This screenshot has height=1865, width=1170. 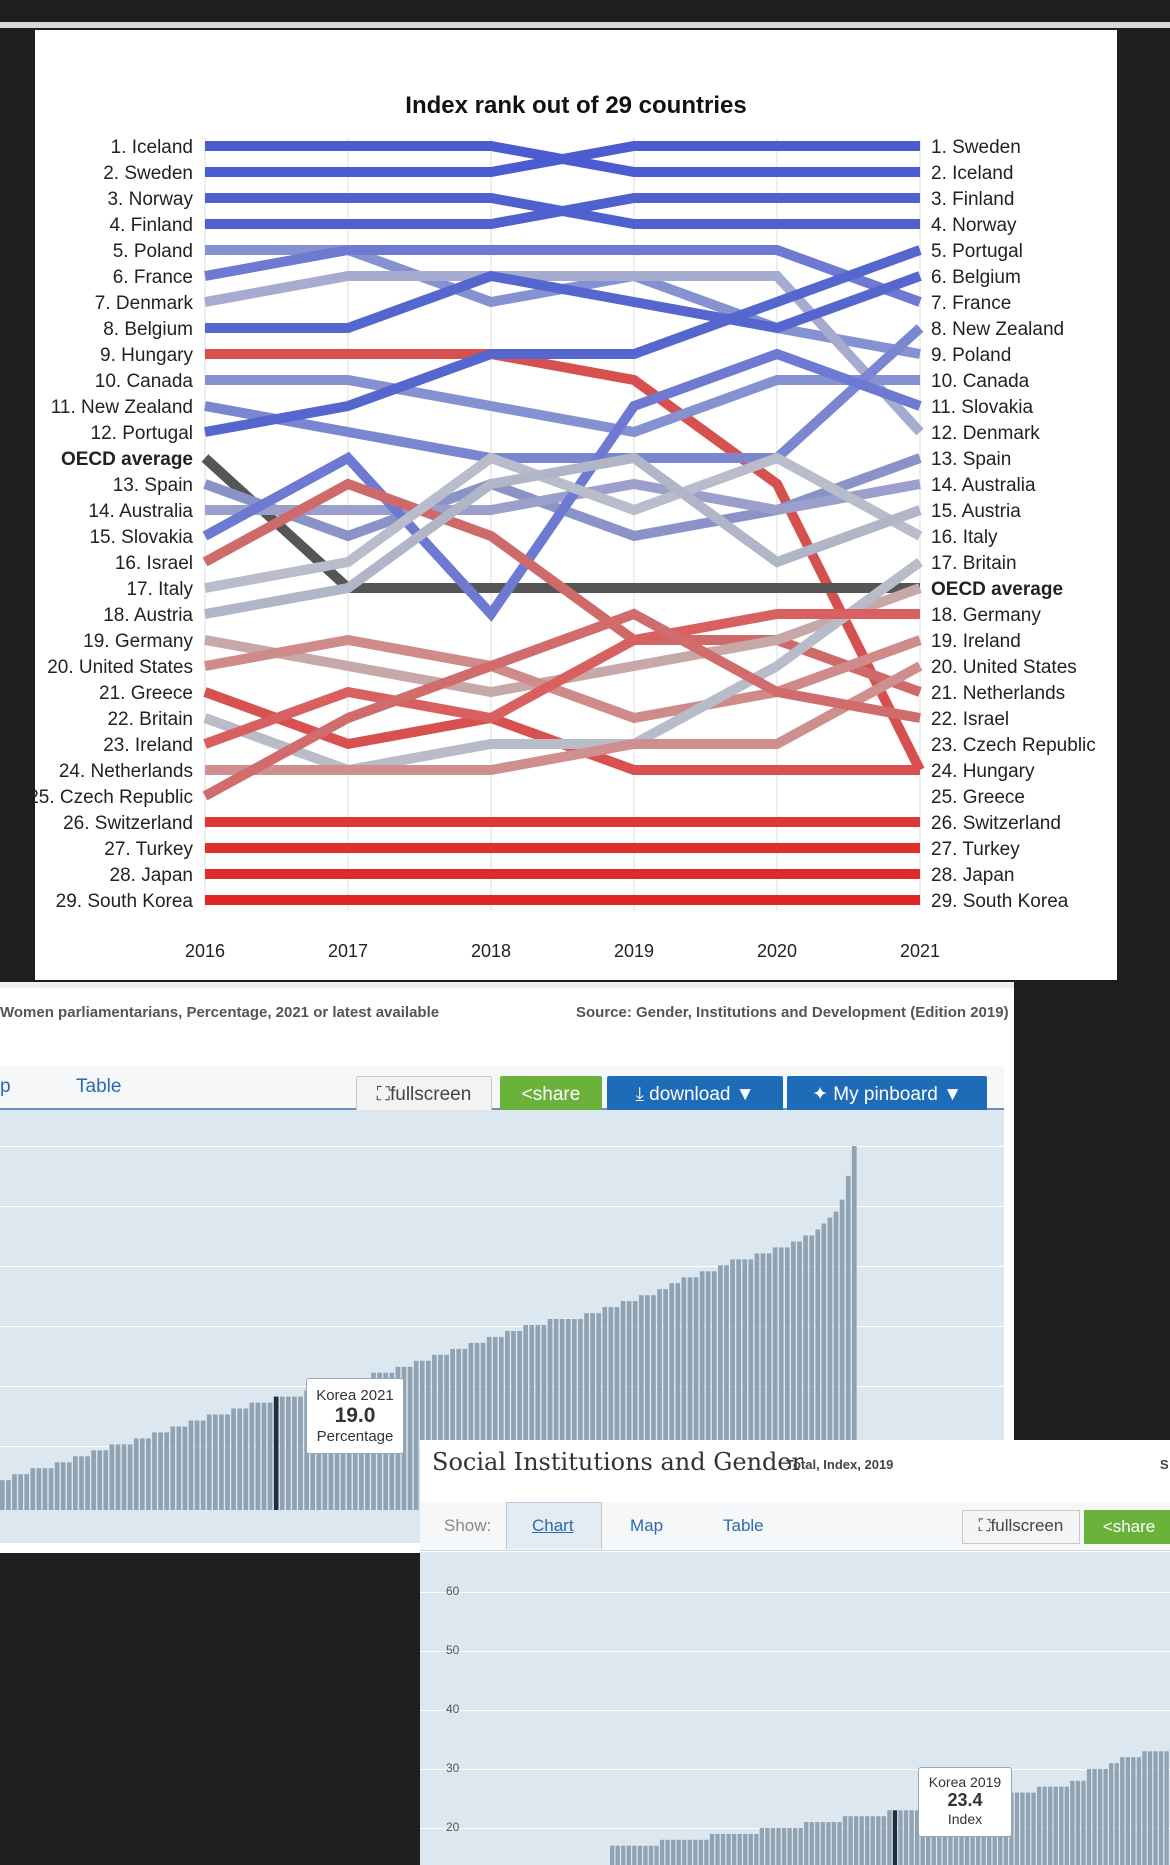 What do you see at coordinates (5, 1086) in the screenshot?
I see `tab-map-cut: p` at bounding box center [5, 1086].